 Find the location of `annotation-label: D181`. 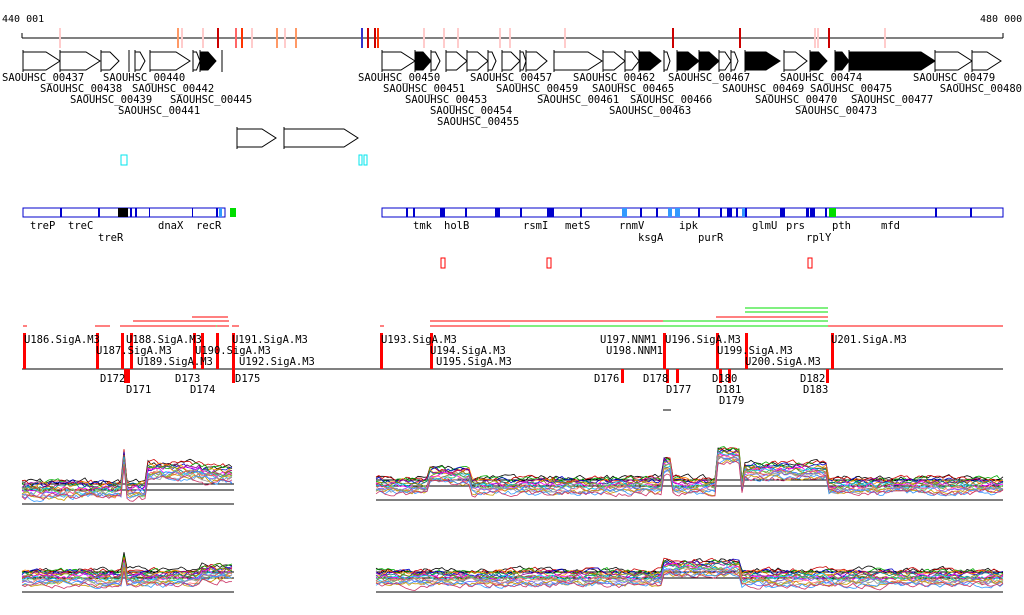

annotation-label: D181 is located at coordinates (728, 390).